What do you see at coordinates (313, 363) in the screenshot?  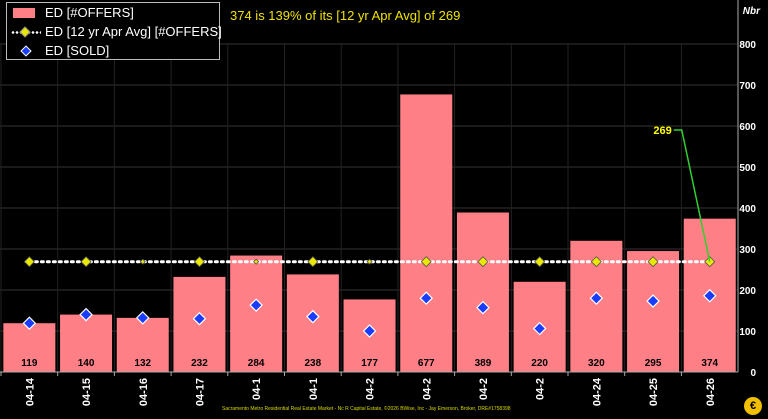 I see `bar-value-label: 238` at bounding box center [313, 363].